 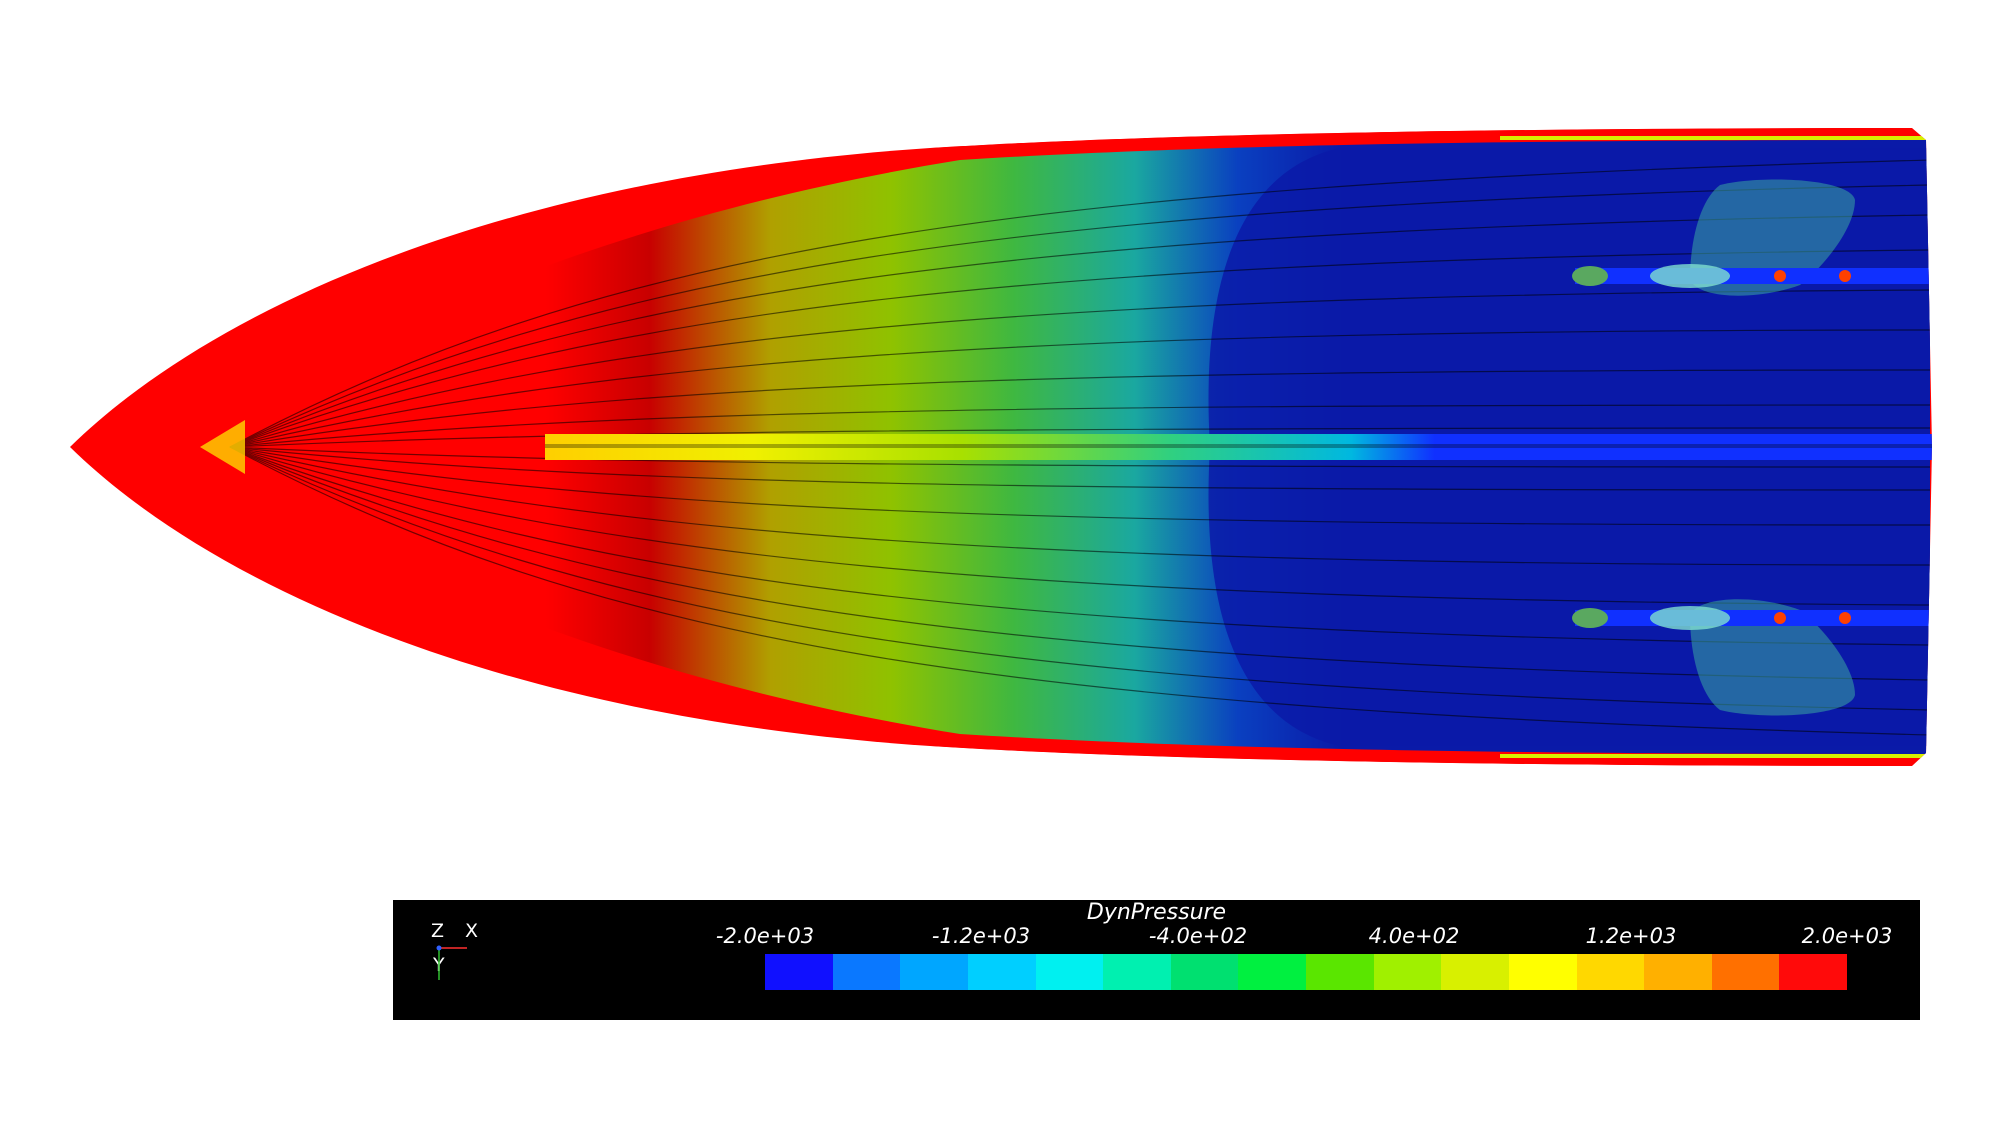 What do you see at coordinates (1238, 447) in the screenshot?
I see `keel-centerline` at bounding box center [1238, 447].